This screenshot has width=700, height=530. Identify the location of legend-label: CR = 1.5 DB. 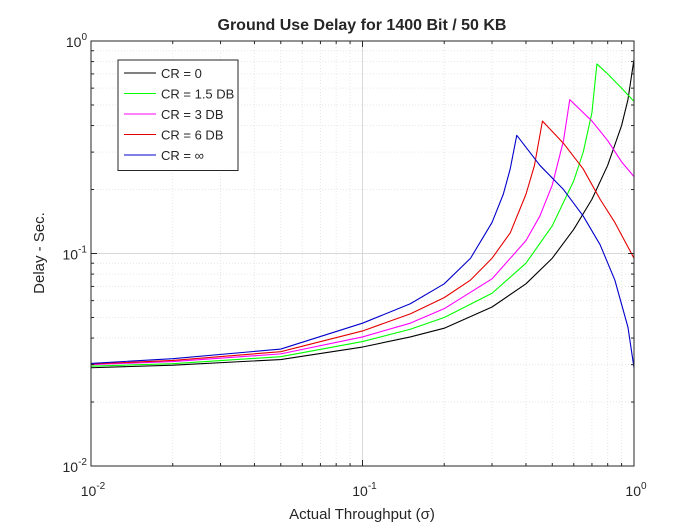
(197, 94).